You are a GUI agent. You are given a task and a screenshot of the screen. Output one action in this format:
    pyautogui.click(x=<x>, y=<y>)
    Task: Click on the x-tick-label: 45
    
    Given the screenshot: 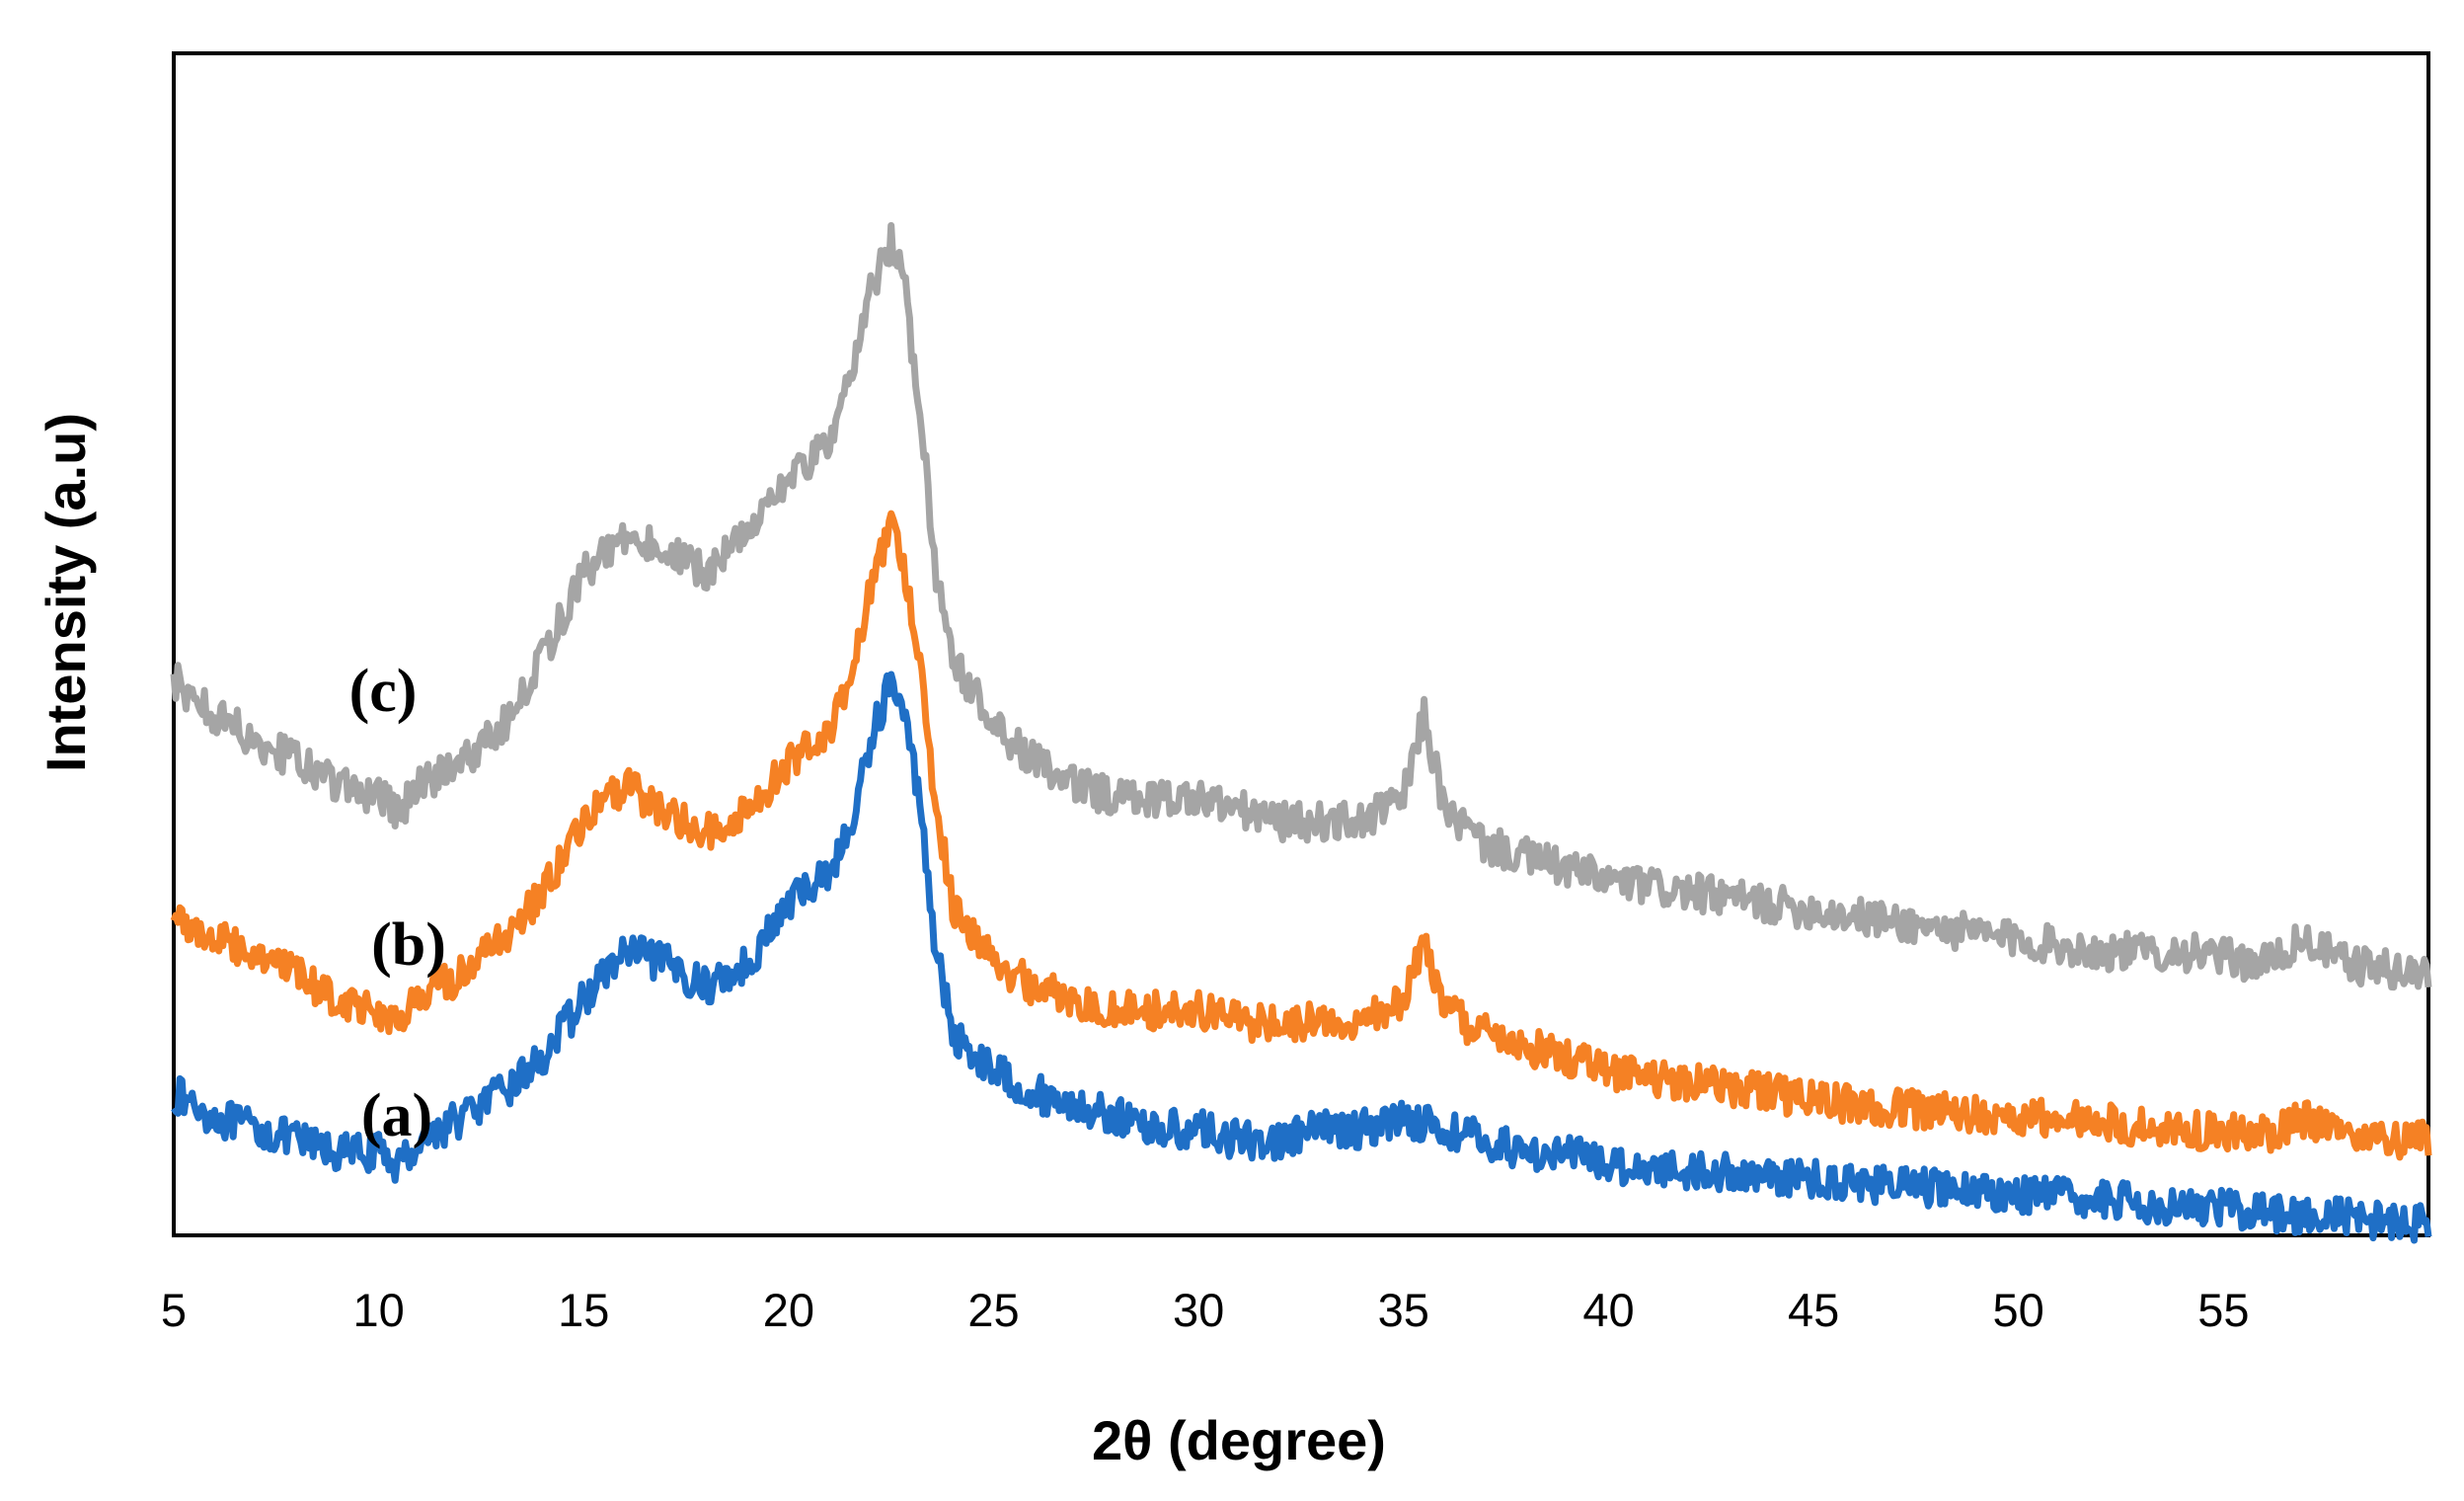 What is the action you would take?
    pyautogui.click(x=1813, y=1310)
    